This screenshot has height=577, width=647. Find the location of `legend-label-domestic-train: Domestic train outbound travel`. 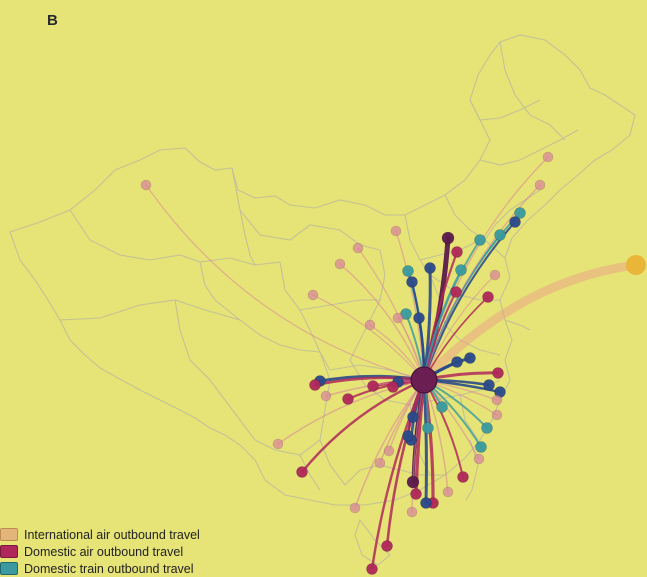

legend-label-domestic-train: Domestic train outbound travel is located at coordinates (109, 568).